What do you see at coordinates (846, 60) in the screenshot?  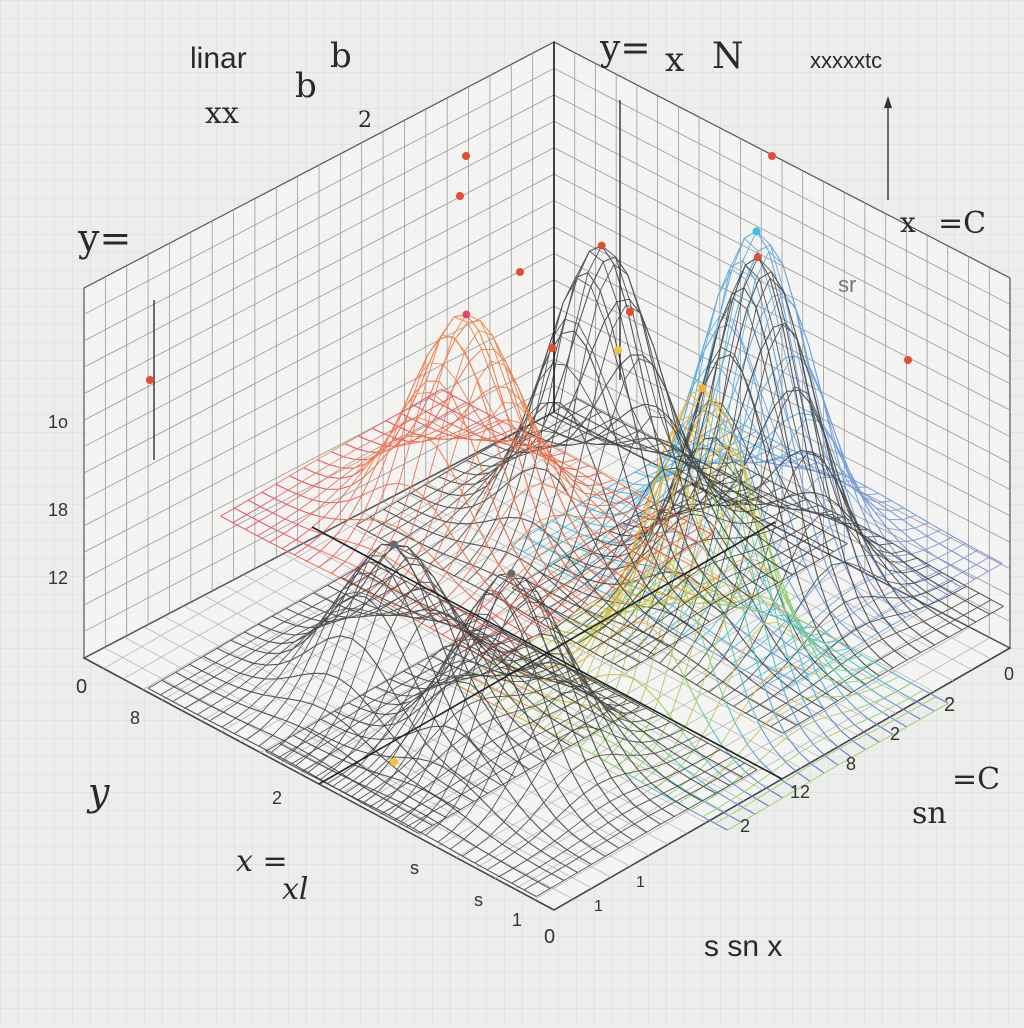 I see `annotation-xxxxxtc: xxxxxtc` at bounding box center [846, 60].